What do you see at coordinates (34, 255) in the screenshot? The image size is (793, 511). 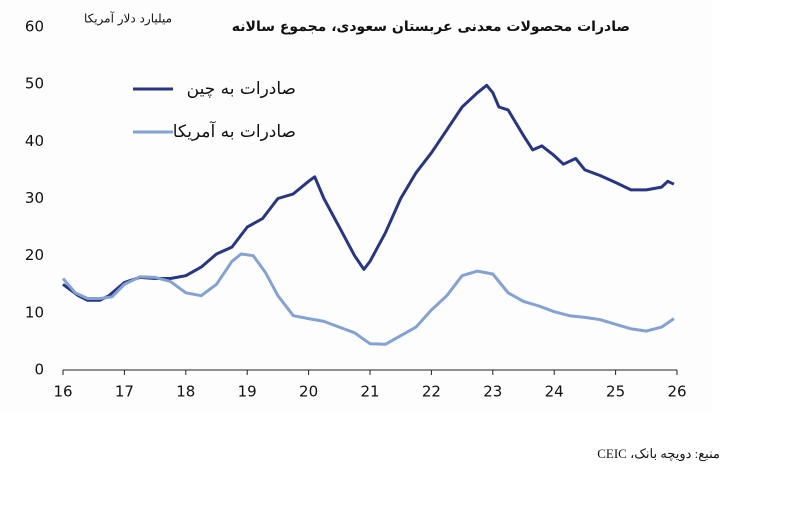 I see `y-tick-label: 20` at bounding box center [34, 255].